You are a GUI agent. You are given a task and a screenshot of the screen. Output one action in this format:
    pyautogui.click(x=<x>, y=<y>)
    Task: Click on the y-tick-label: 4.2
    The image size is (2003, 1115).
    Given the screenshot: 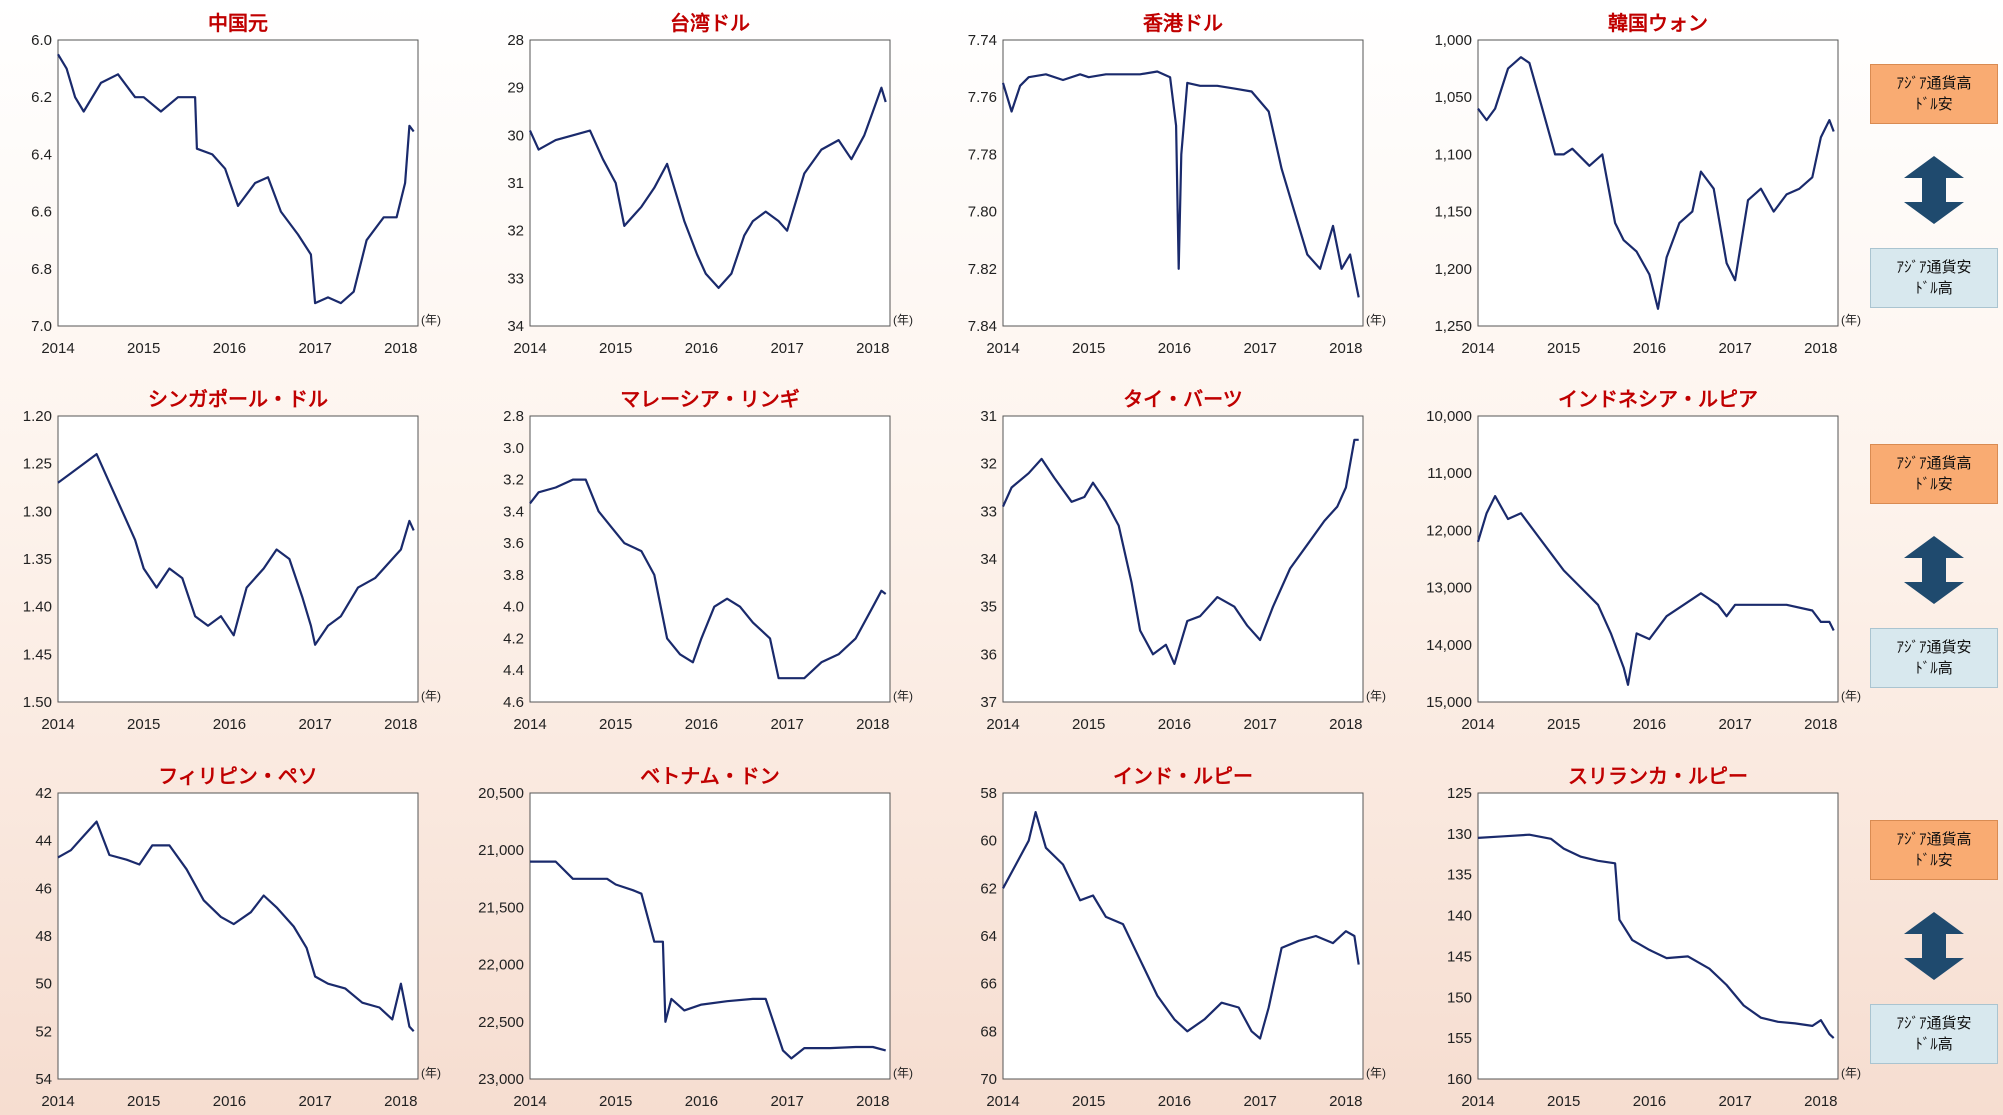 What is the action you would take?
    pyautogui.click(x=513, y=638)
    